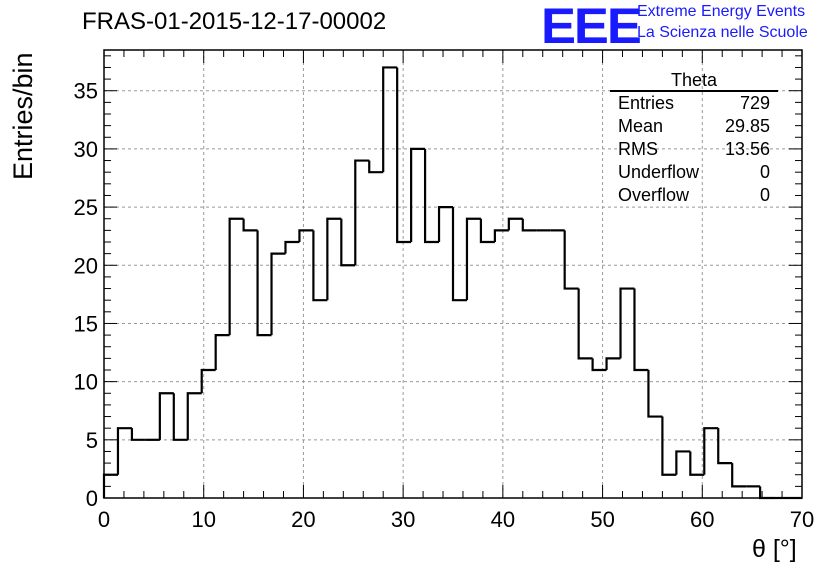  Describe the element at coordinates (721, 11) in the screenshot. I see `logo-caption-line1: Extreme Energy Events` at that location.